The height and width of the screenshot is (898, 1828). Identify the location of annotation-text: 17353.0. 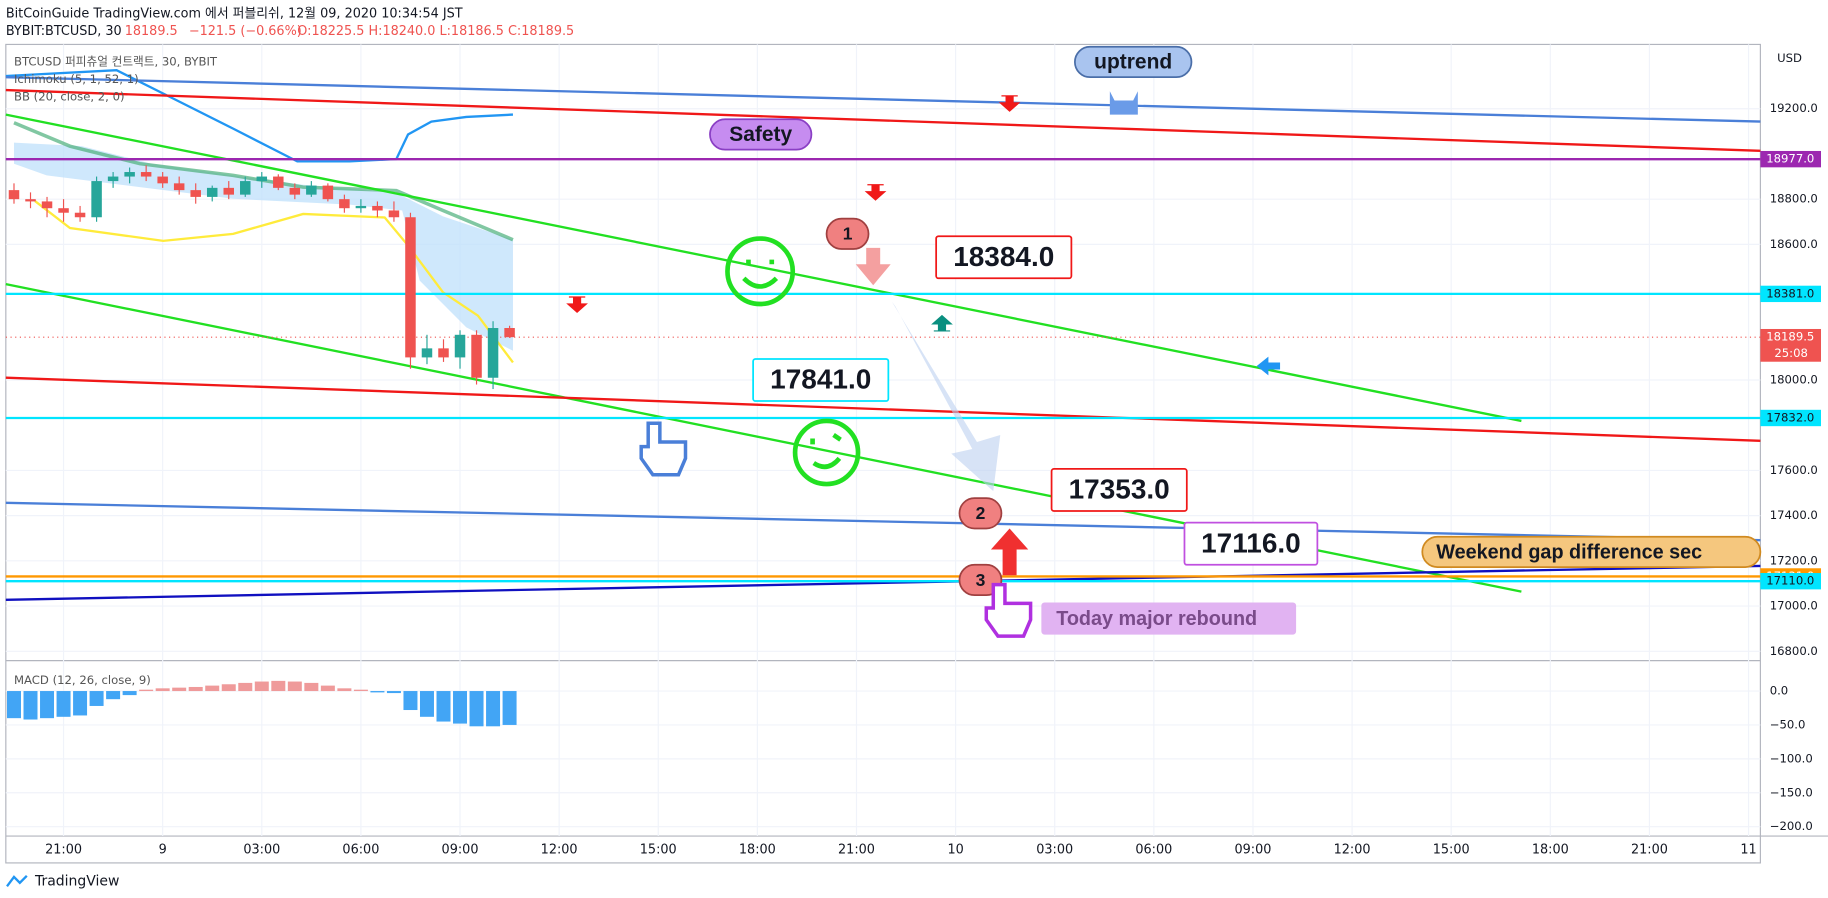
(1119, 488).